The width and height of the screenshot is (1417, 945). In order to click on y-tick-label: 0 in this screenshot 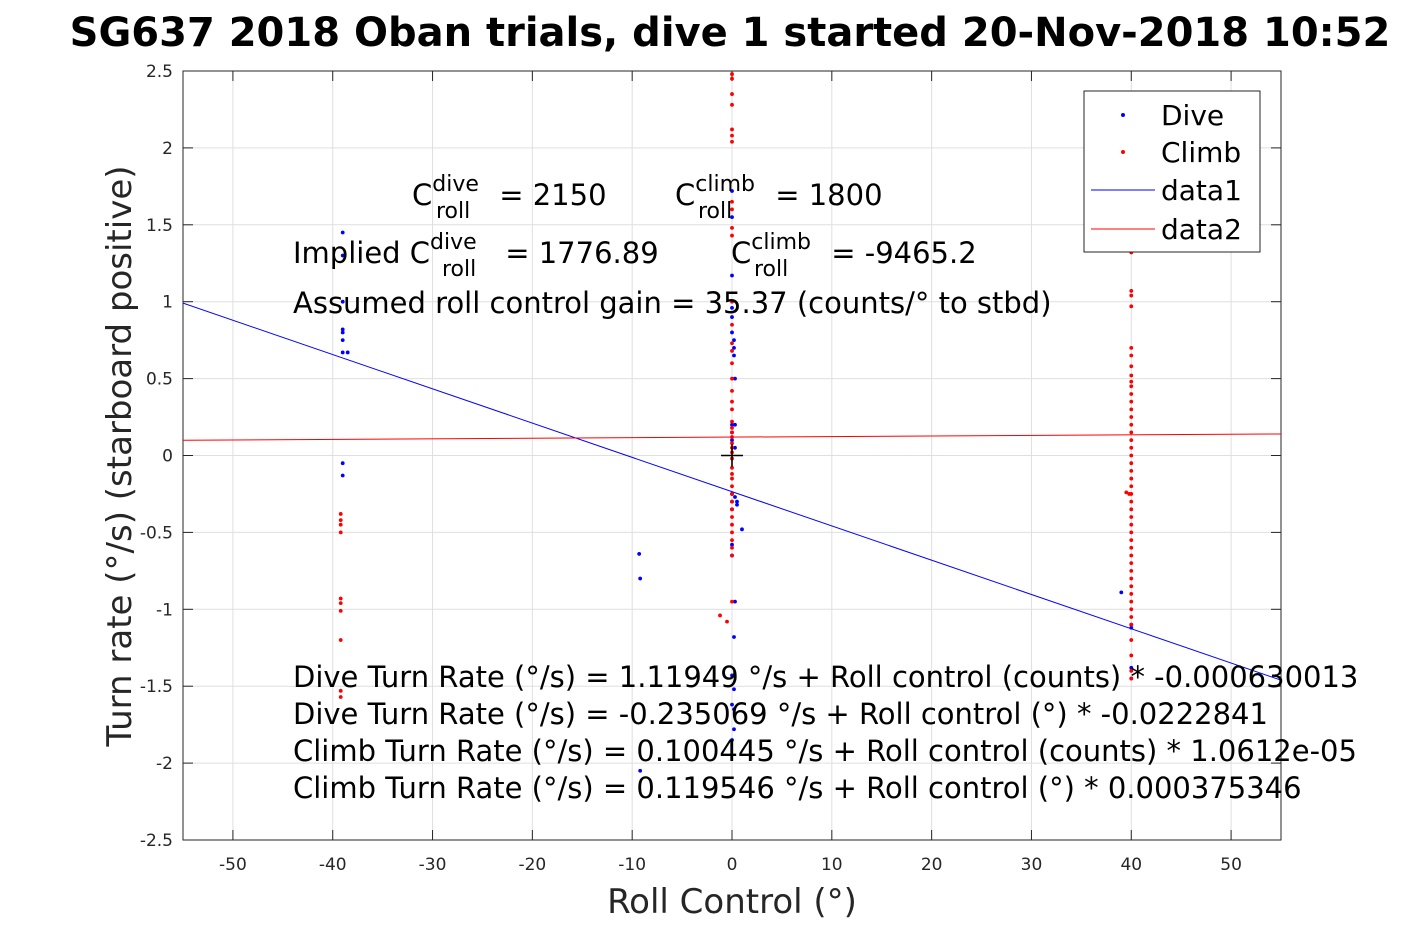, I will do `click(167, 457)`.